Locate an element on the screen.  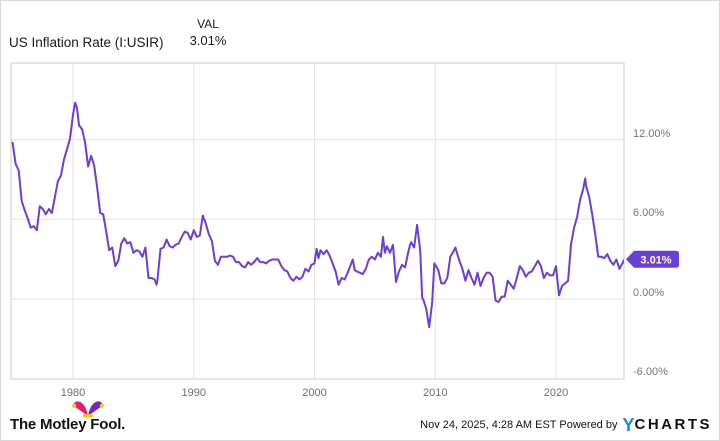
x-axis: 1980 1990 2000 2010 2020 is located at coordinates (314, 393).